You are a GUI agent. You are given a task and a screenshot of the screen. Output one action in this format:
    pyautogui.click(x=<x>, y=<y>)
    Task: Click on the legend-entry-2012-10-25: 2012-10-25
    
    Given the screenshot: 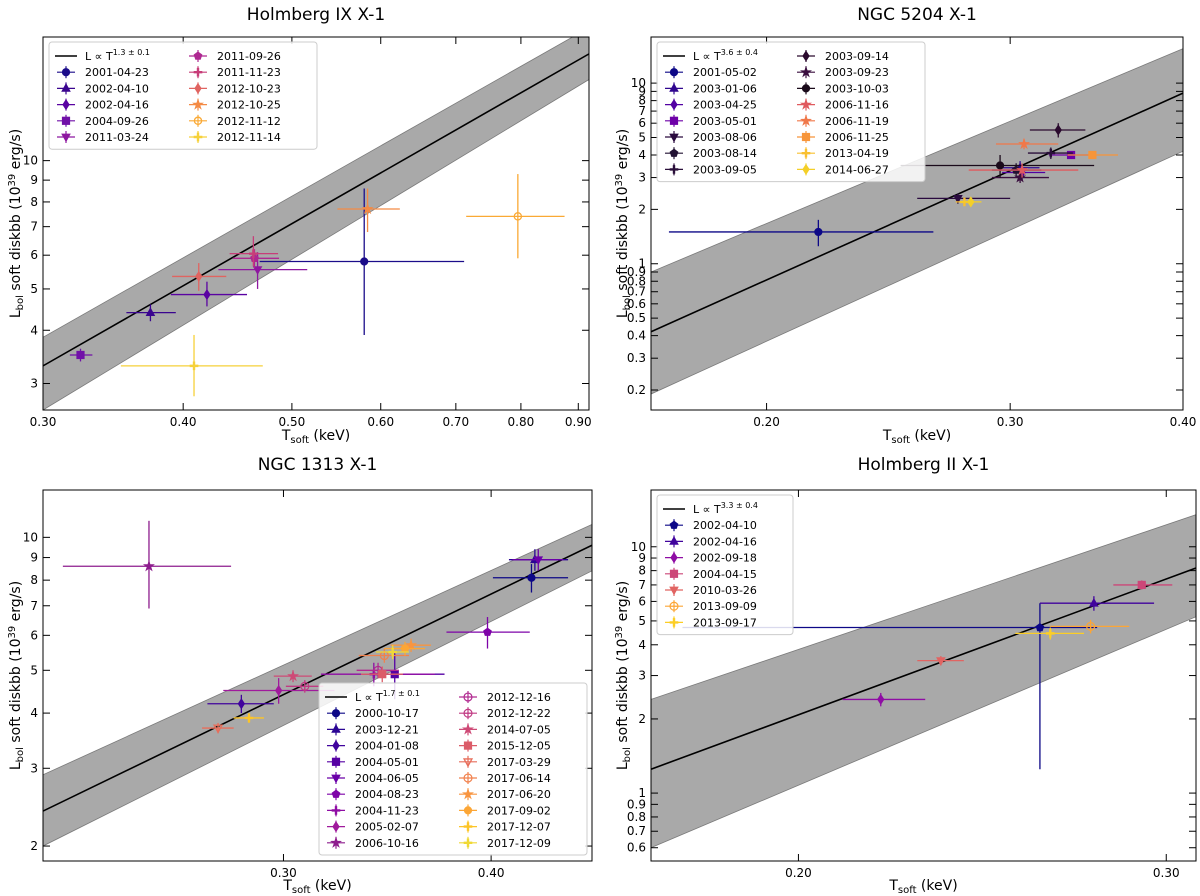 What is the action you would take?
    pyautogui.click(x=235, y=105)
    